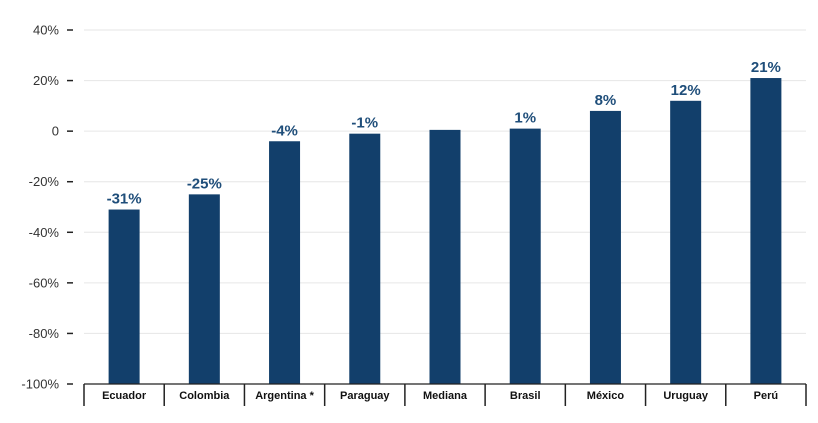  Describe the element at coordinates (124, 396) in the screenshot. I see `category-label: Ecuador` at that location.